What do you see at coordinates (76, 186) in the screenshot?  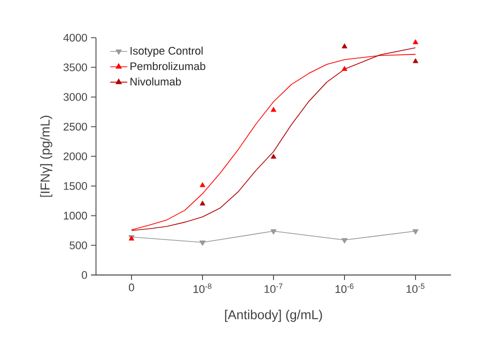 I see `y-tick-label: 1500` at bounding box center [76, 186].